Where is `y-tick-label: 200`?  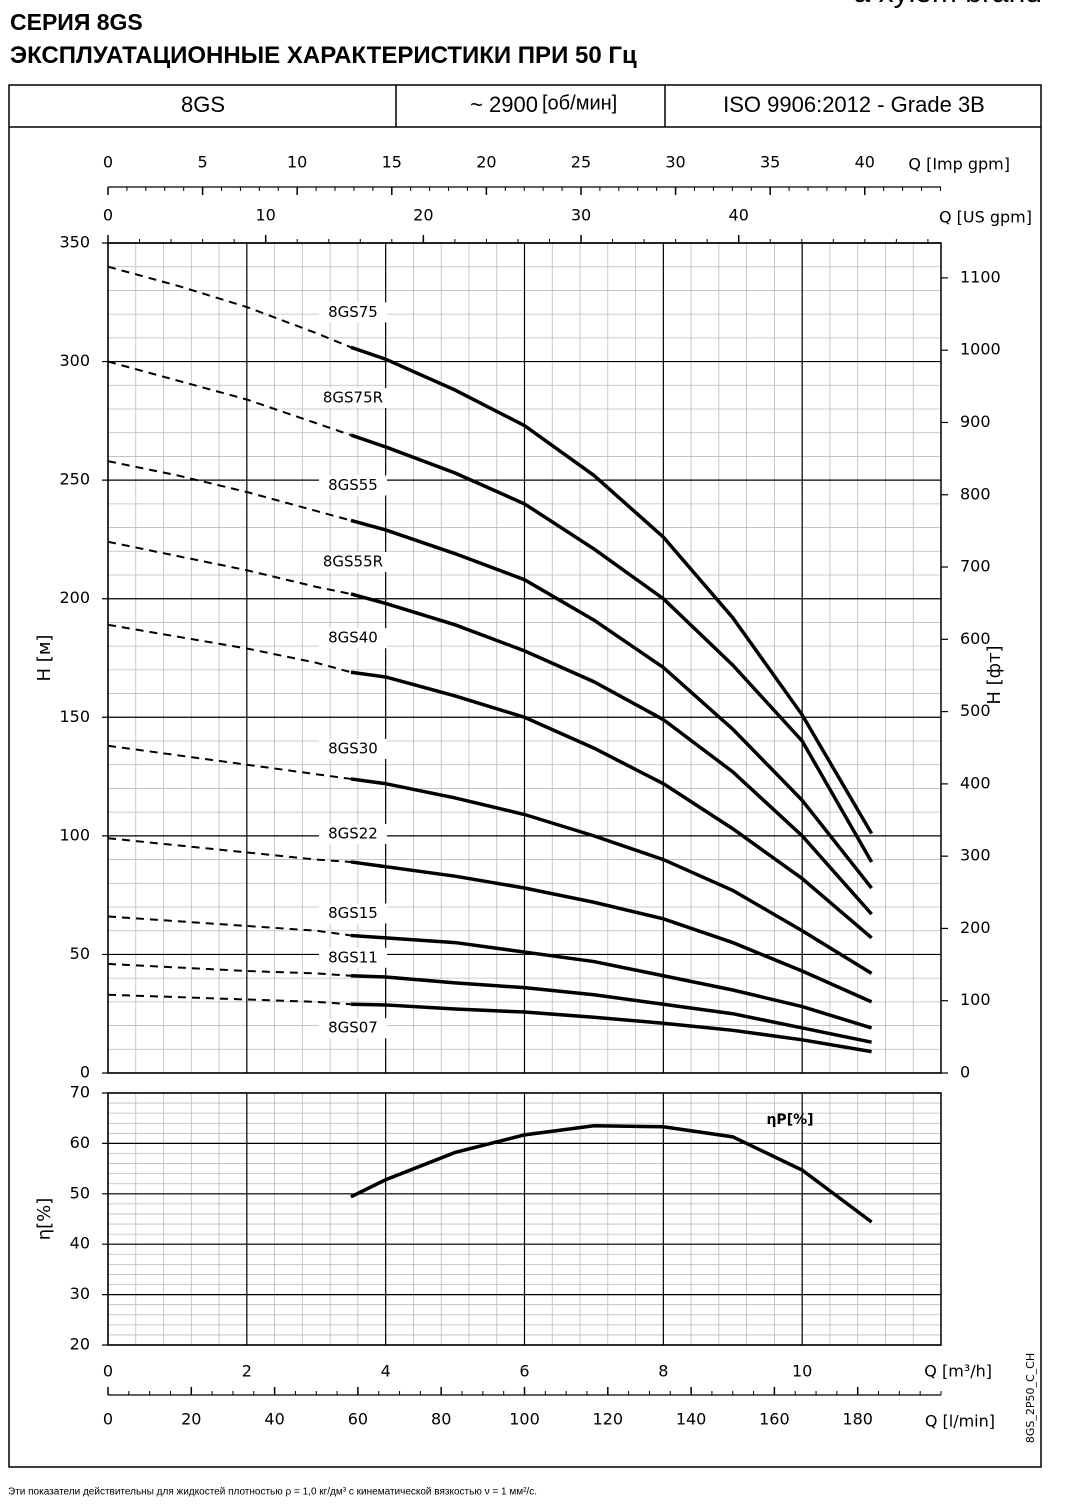
y-tick-label: 200 is located at coordinates (74, 597).